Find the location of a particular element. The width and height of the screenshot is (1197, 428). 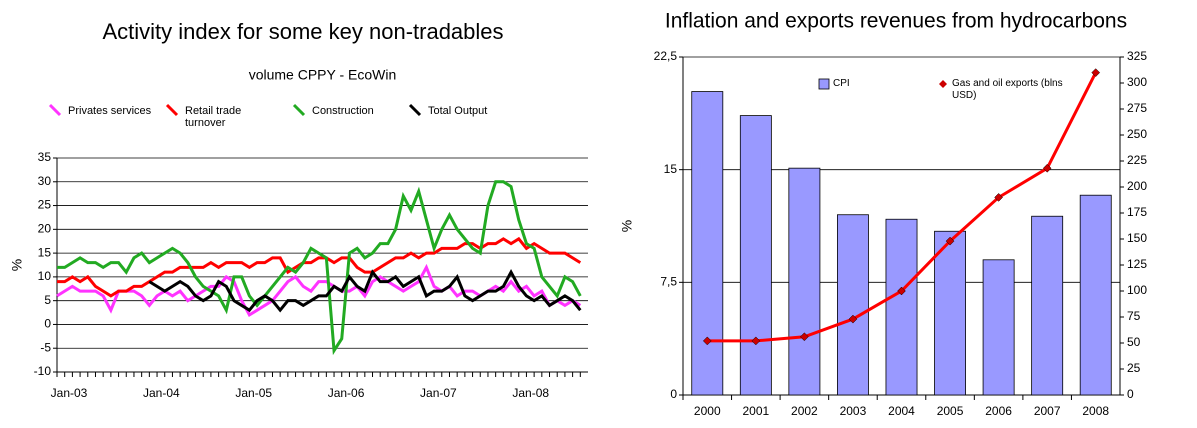

y2-tick-label: 250 is located at coordinates (1137, 134).